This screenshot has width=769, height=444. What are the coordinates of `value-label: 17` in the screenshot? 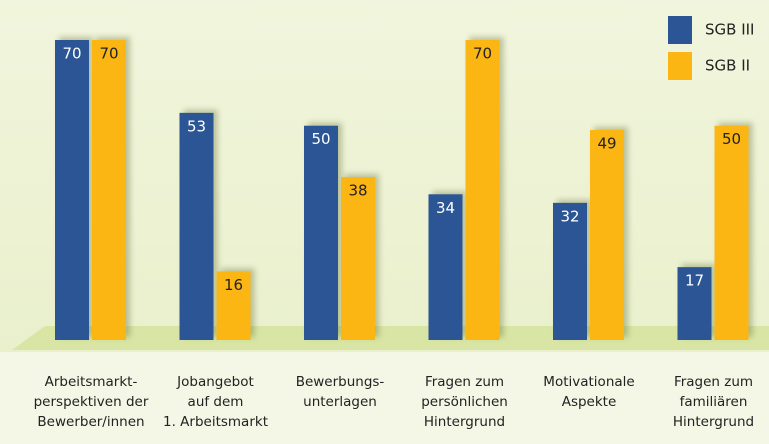 It's located at (694, 281).